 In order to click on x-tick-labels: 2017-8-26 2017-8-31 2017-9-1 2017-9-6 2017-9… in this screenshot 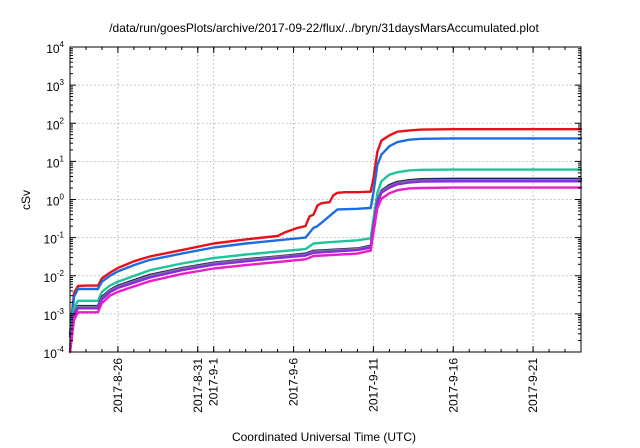, I will do `click(325, 385)`.